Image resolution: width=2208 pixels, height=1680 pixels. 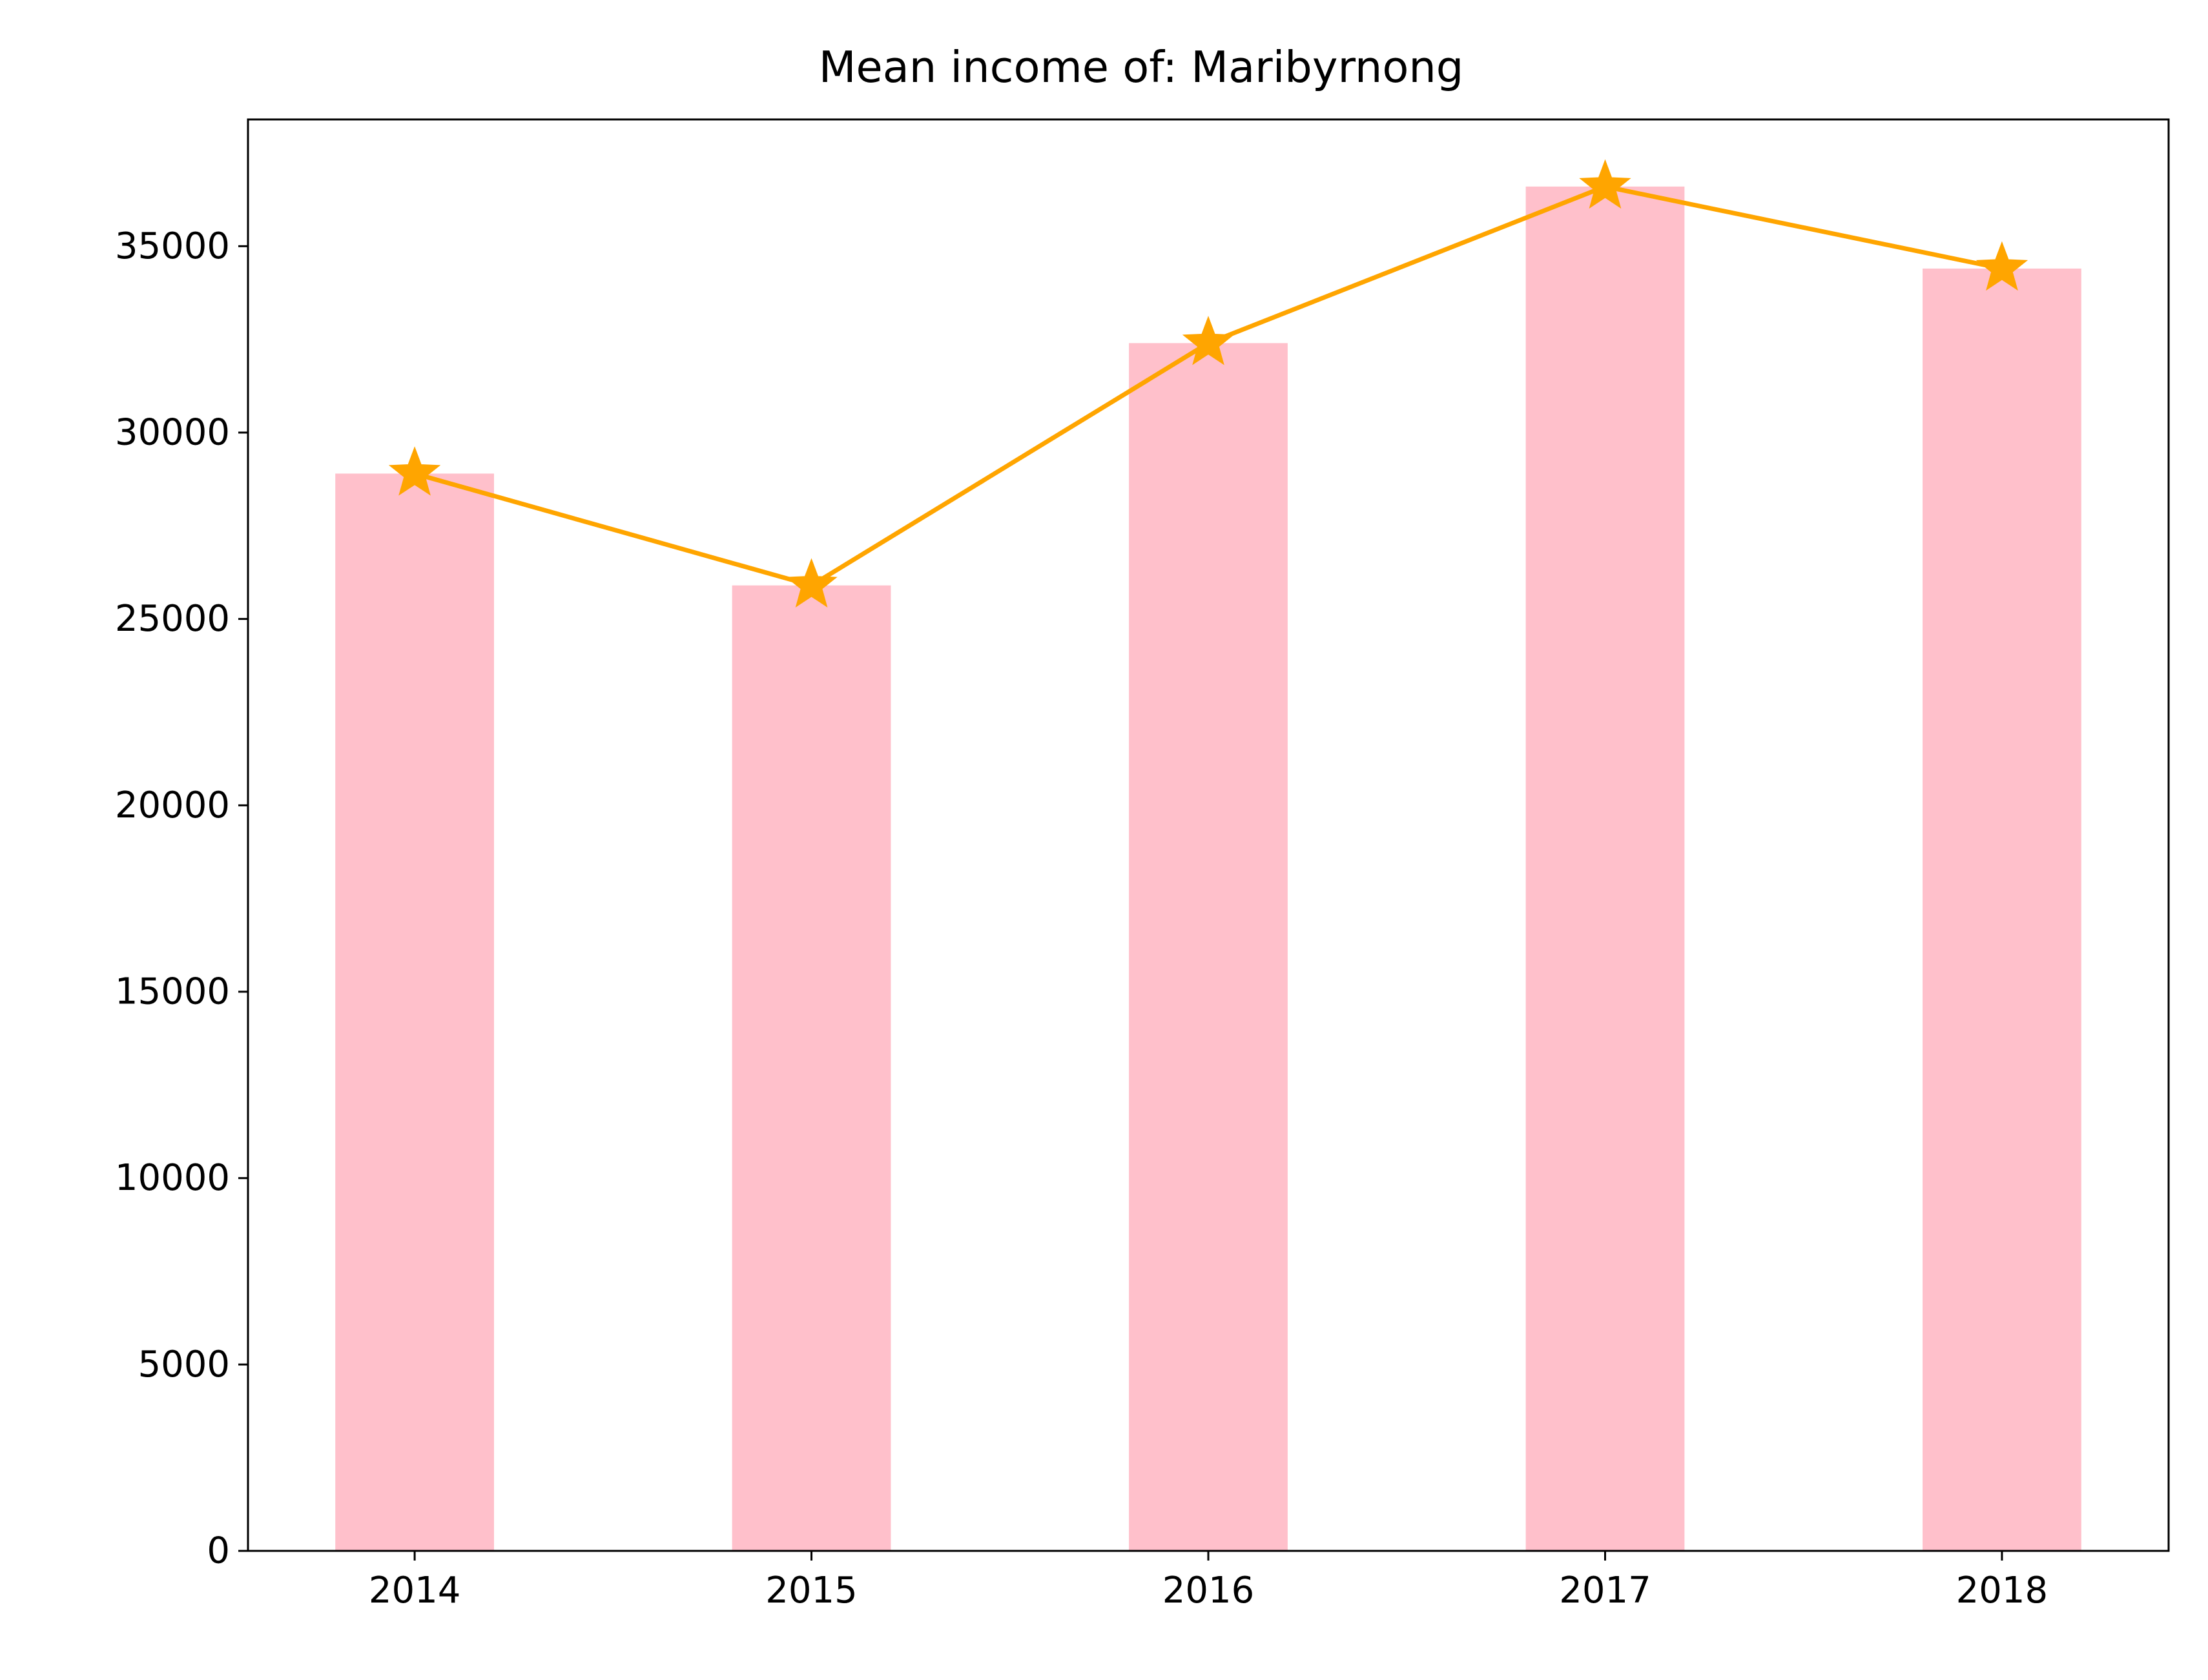 I want to click on x-tick-label-2015: 2015, so click(x=811, y=1591).